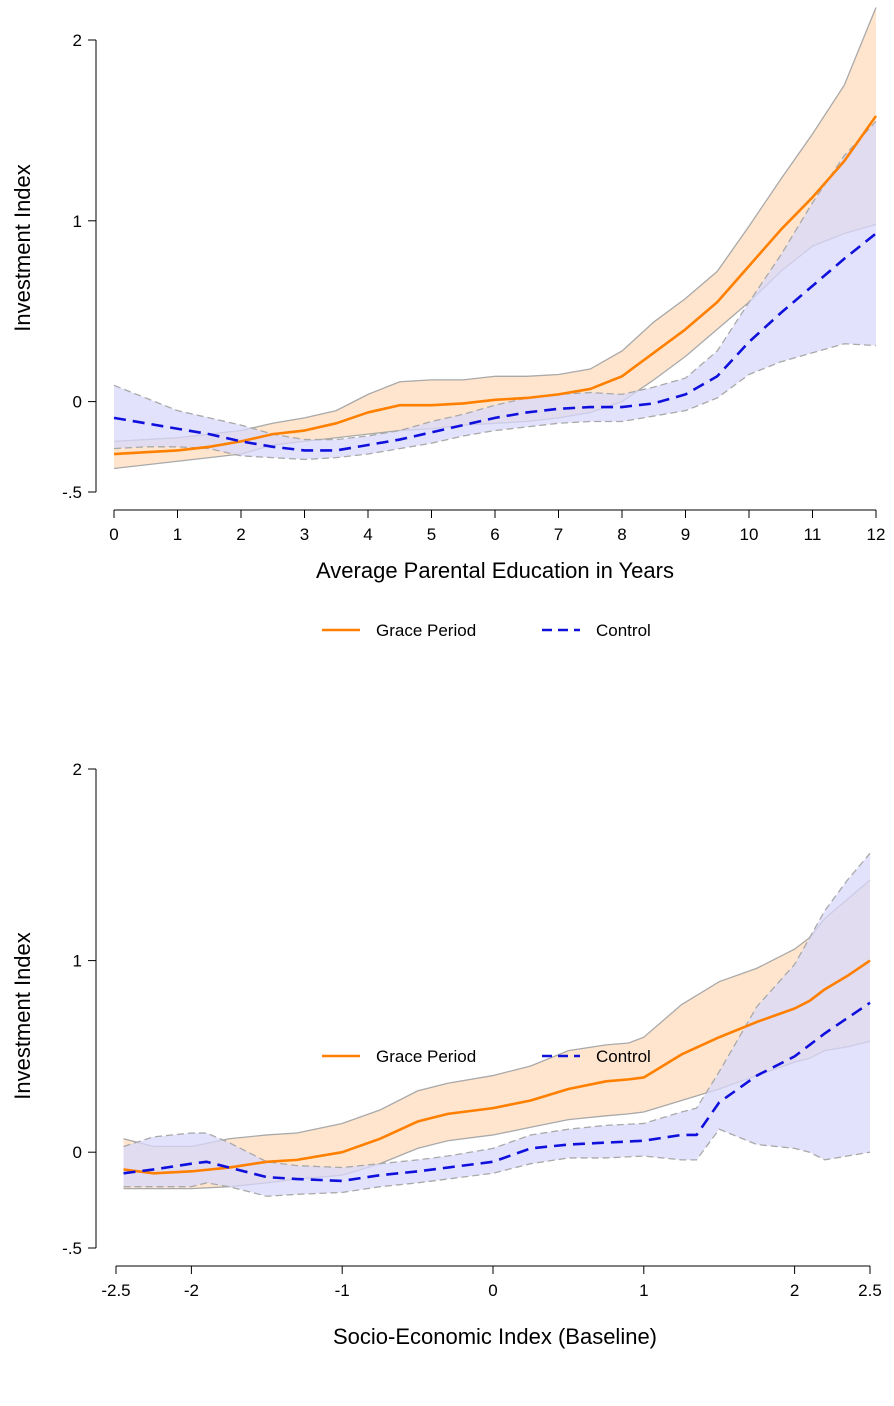  Describe the element at coordinates (367, 534) in the screenshot. I see `x-tick-label: 4` at that location.